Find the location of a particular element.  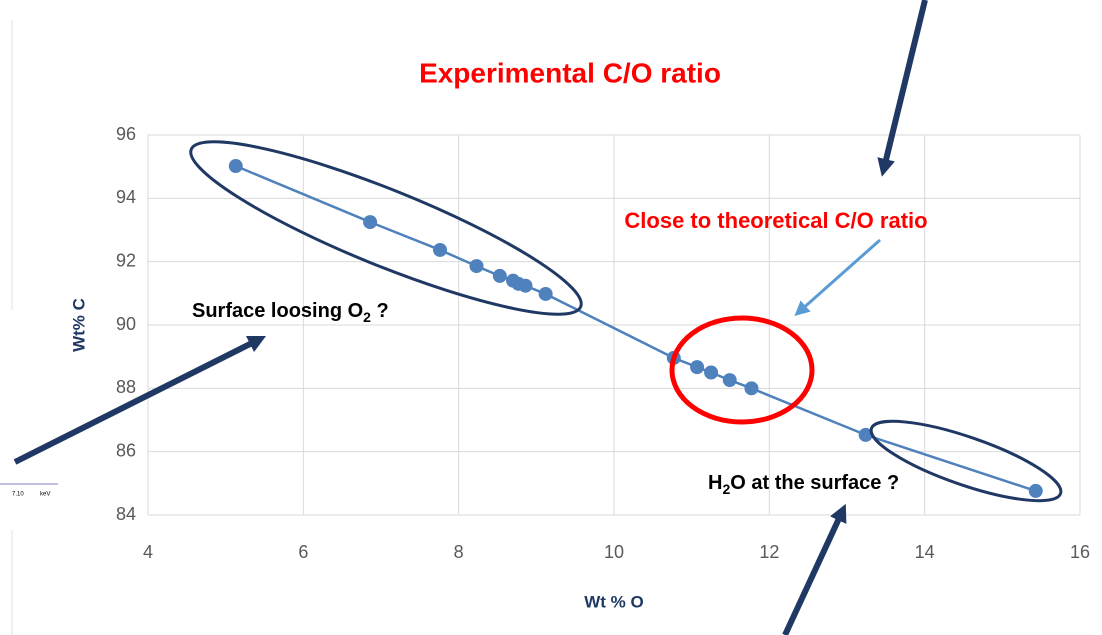

circle is located at coordinates (742, 370).